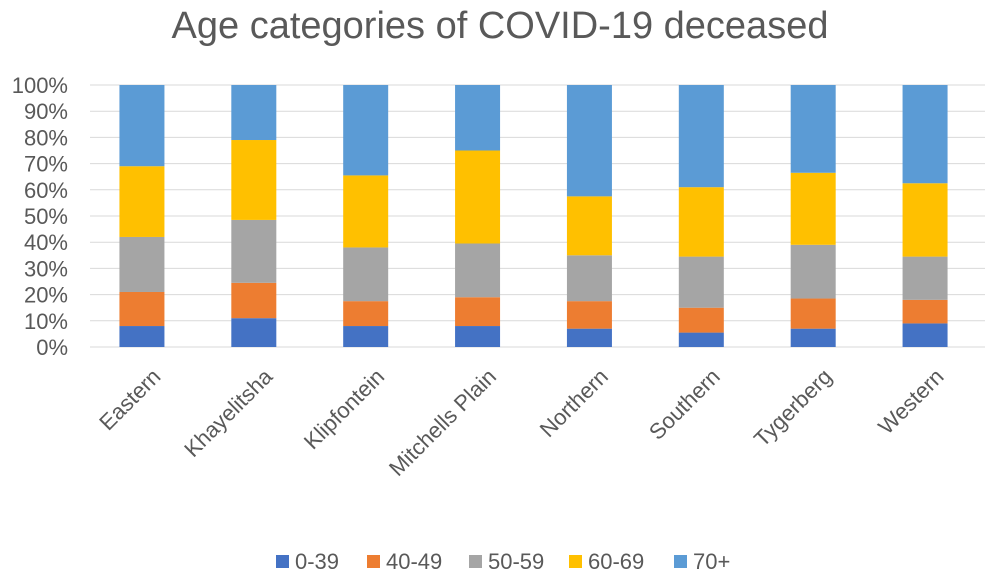  What do you see at coordinates (711, 561) in the screenshot?
I see `legend-label: 70+` at bounding box center [711, 561].